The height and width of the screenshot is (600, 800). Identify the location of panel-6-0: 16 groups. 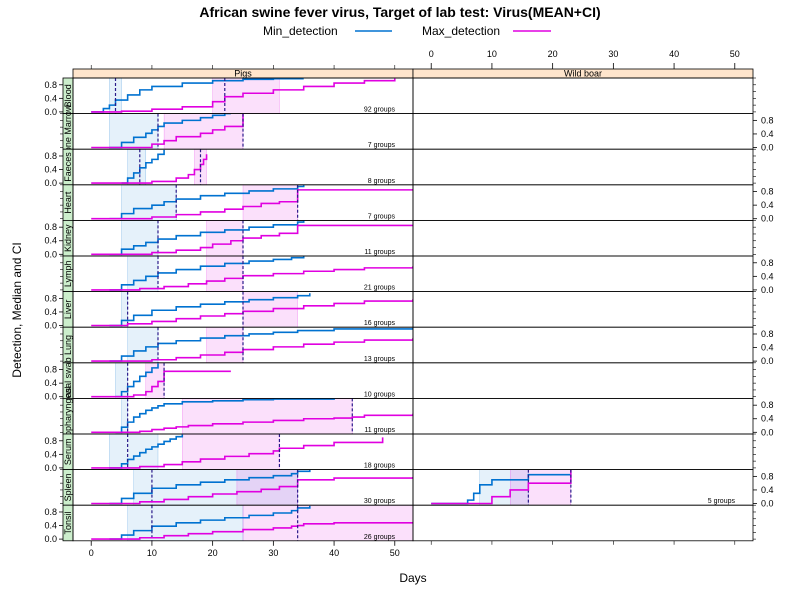
(243, 309).